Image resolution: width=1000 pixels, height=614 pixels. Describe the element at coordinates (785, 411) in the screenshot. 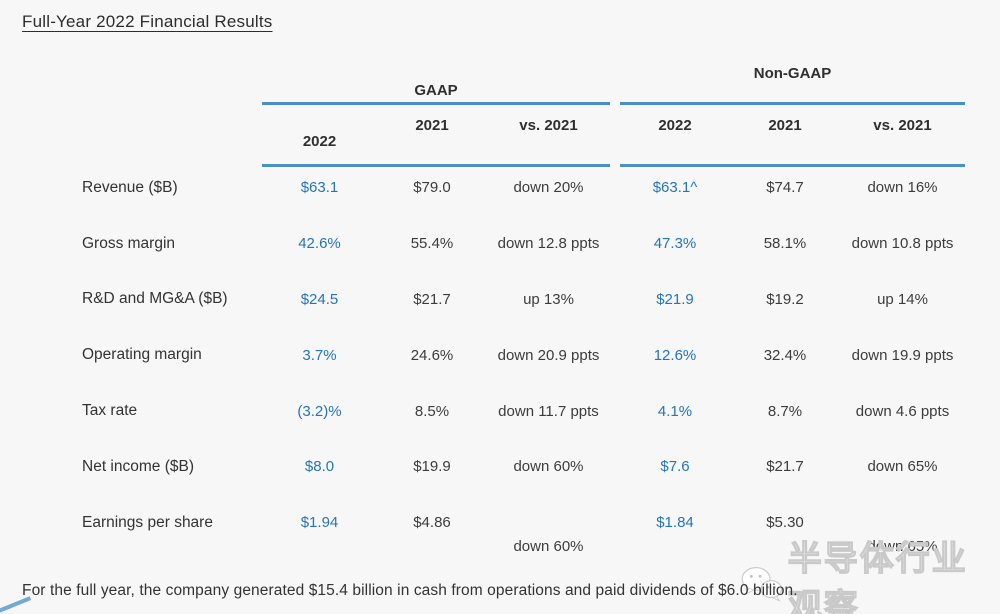

I see `cell-nongaap-2021: 8.7%` at that location.